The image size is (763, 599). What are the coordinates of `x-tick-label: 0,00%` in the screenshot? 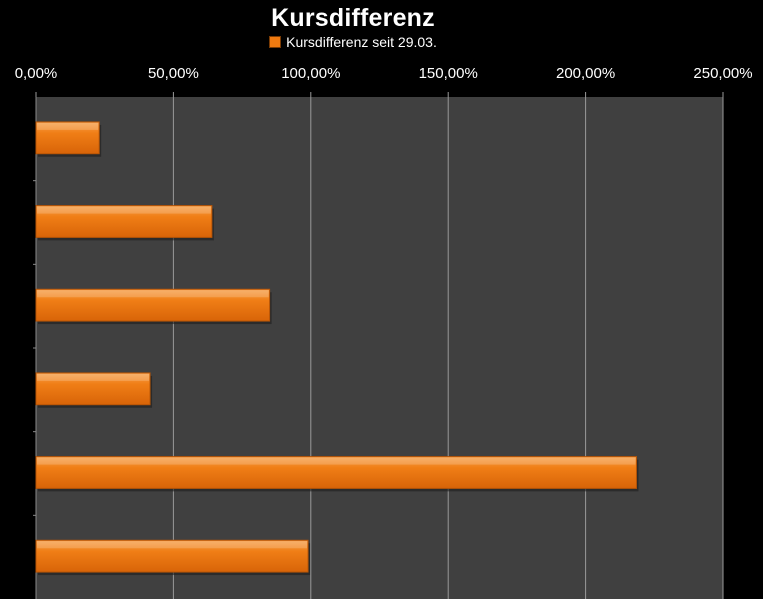 It's located at (36, 73).